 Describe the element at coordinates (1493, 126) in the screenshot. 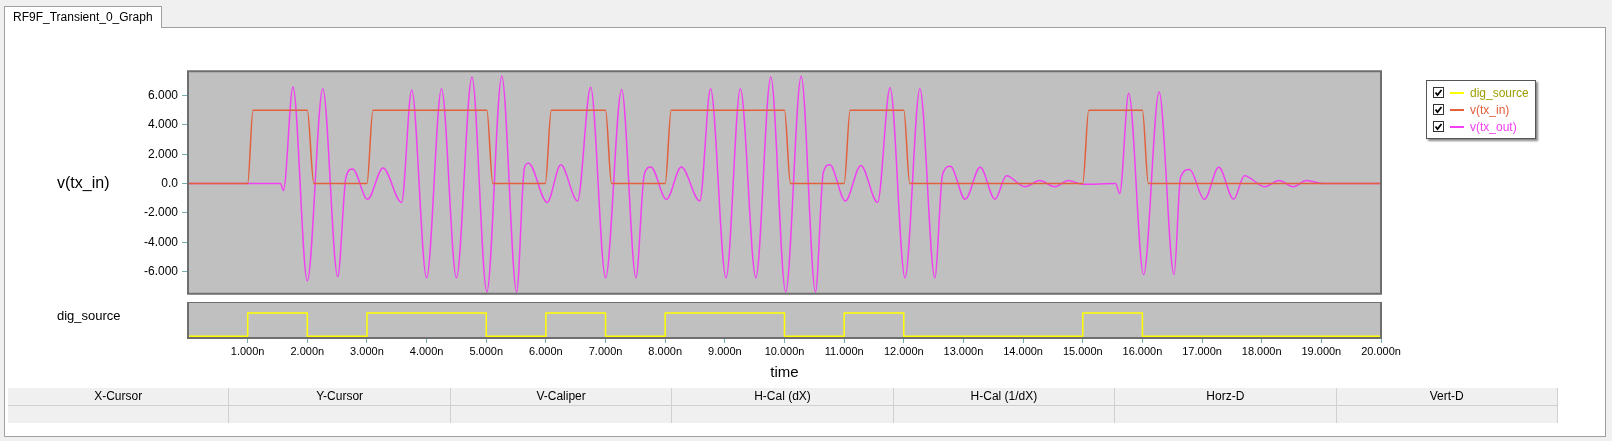

I see `legend-label: v(tx_out)` at that location.